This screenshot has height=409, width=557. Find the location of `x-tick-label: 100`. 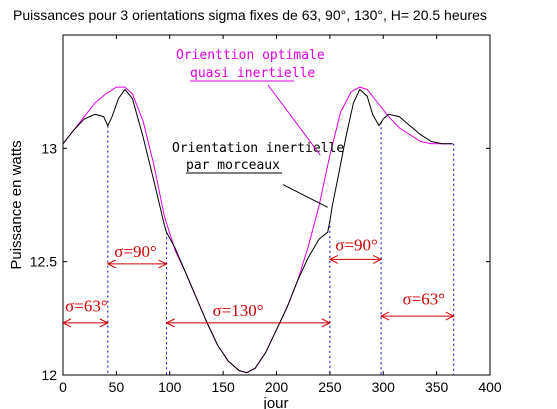

x-tick-label: 100 is located at coordinates (170, 387).